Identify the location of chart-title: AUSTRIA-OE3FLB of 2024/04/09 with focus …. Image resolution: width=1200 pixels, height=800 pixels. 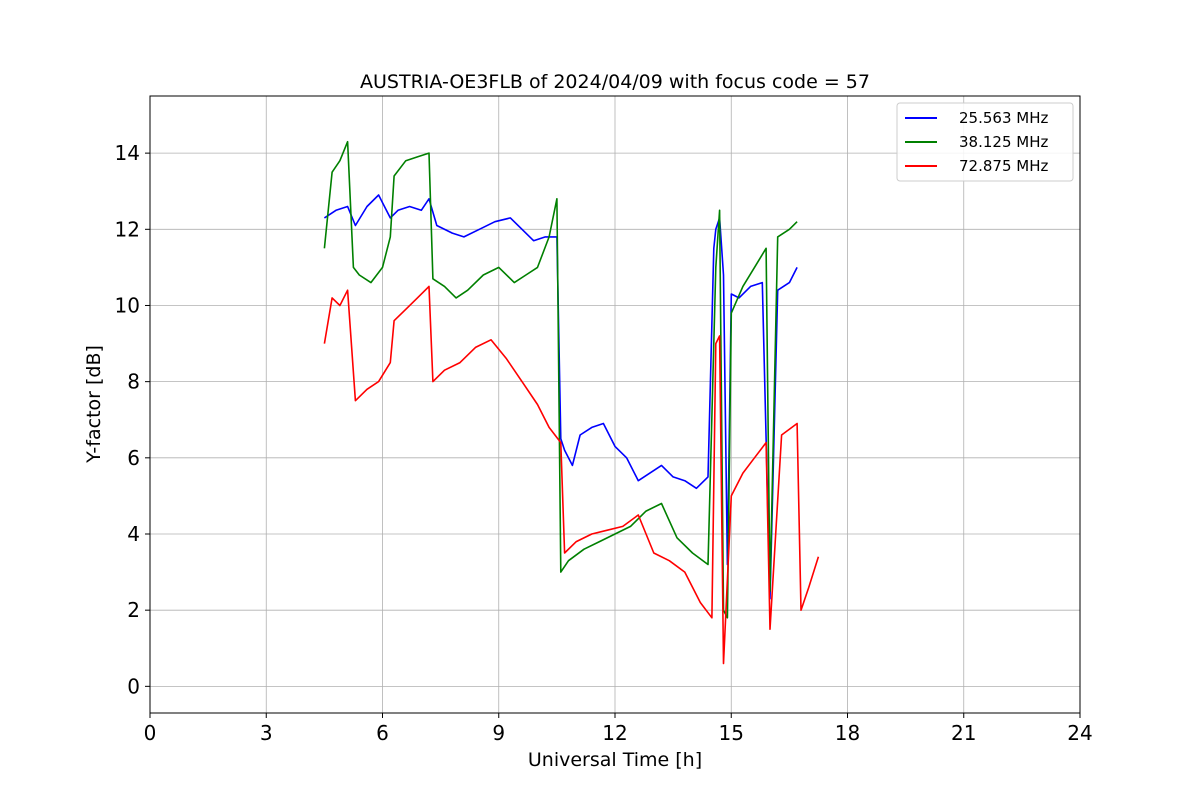
(615, 82).